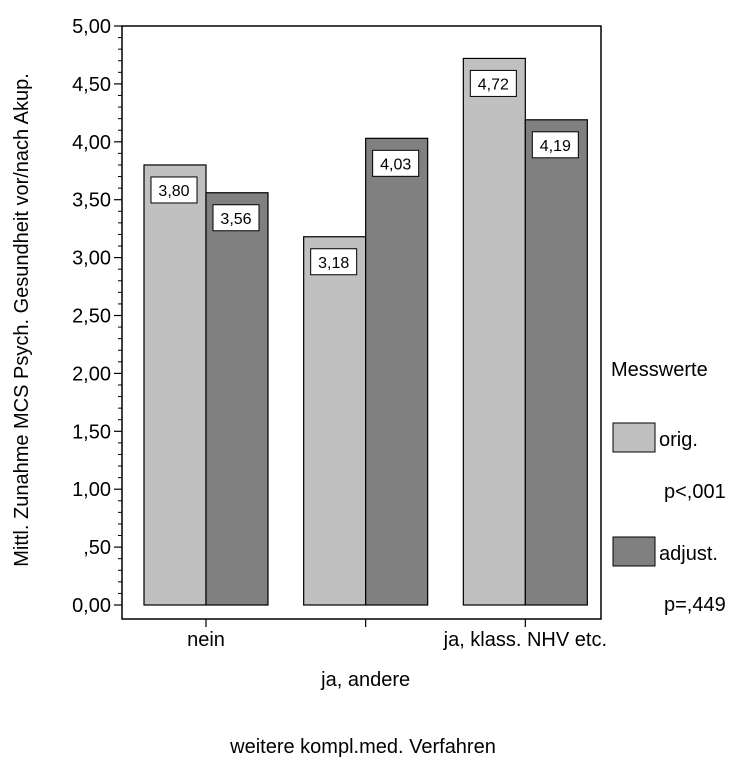 Image resolution: width=741 pixels, height=763 pixels. What do you see at coordinates (659, 370) in the screenshot?
I see `legend-title: Messwerte` at bounding box center [659, 370].